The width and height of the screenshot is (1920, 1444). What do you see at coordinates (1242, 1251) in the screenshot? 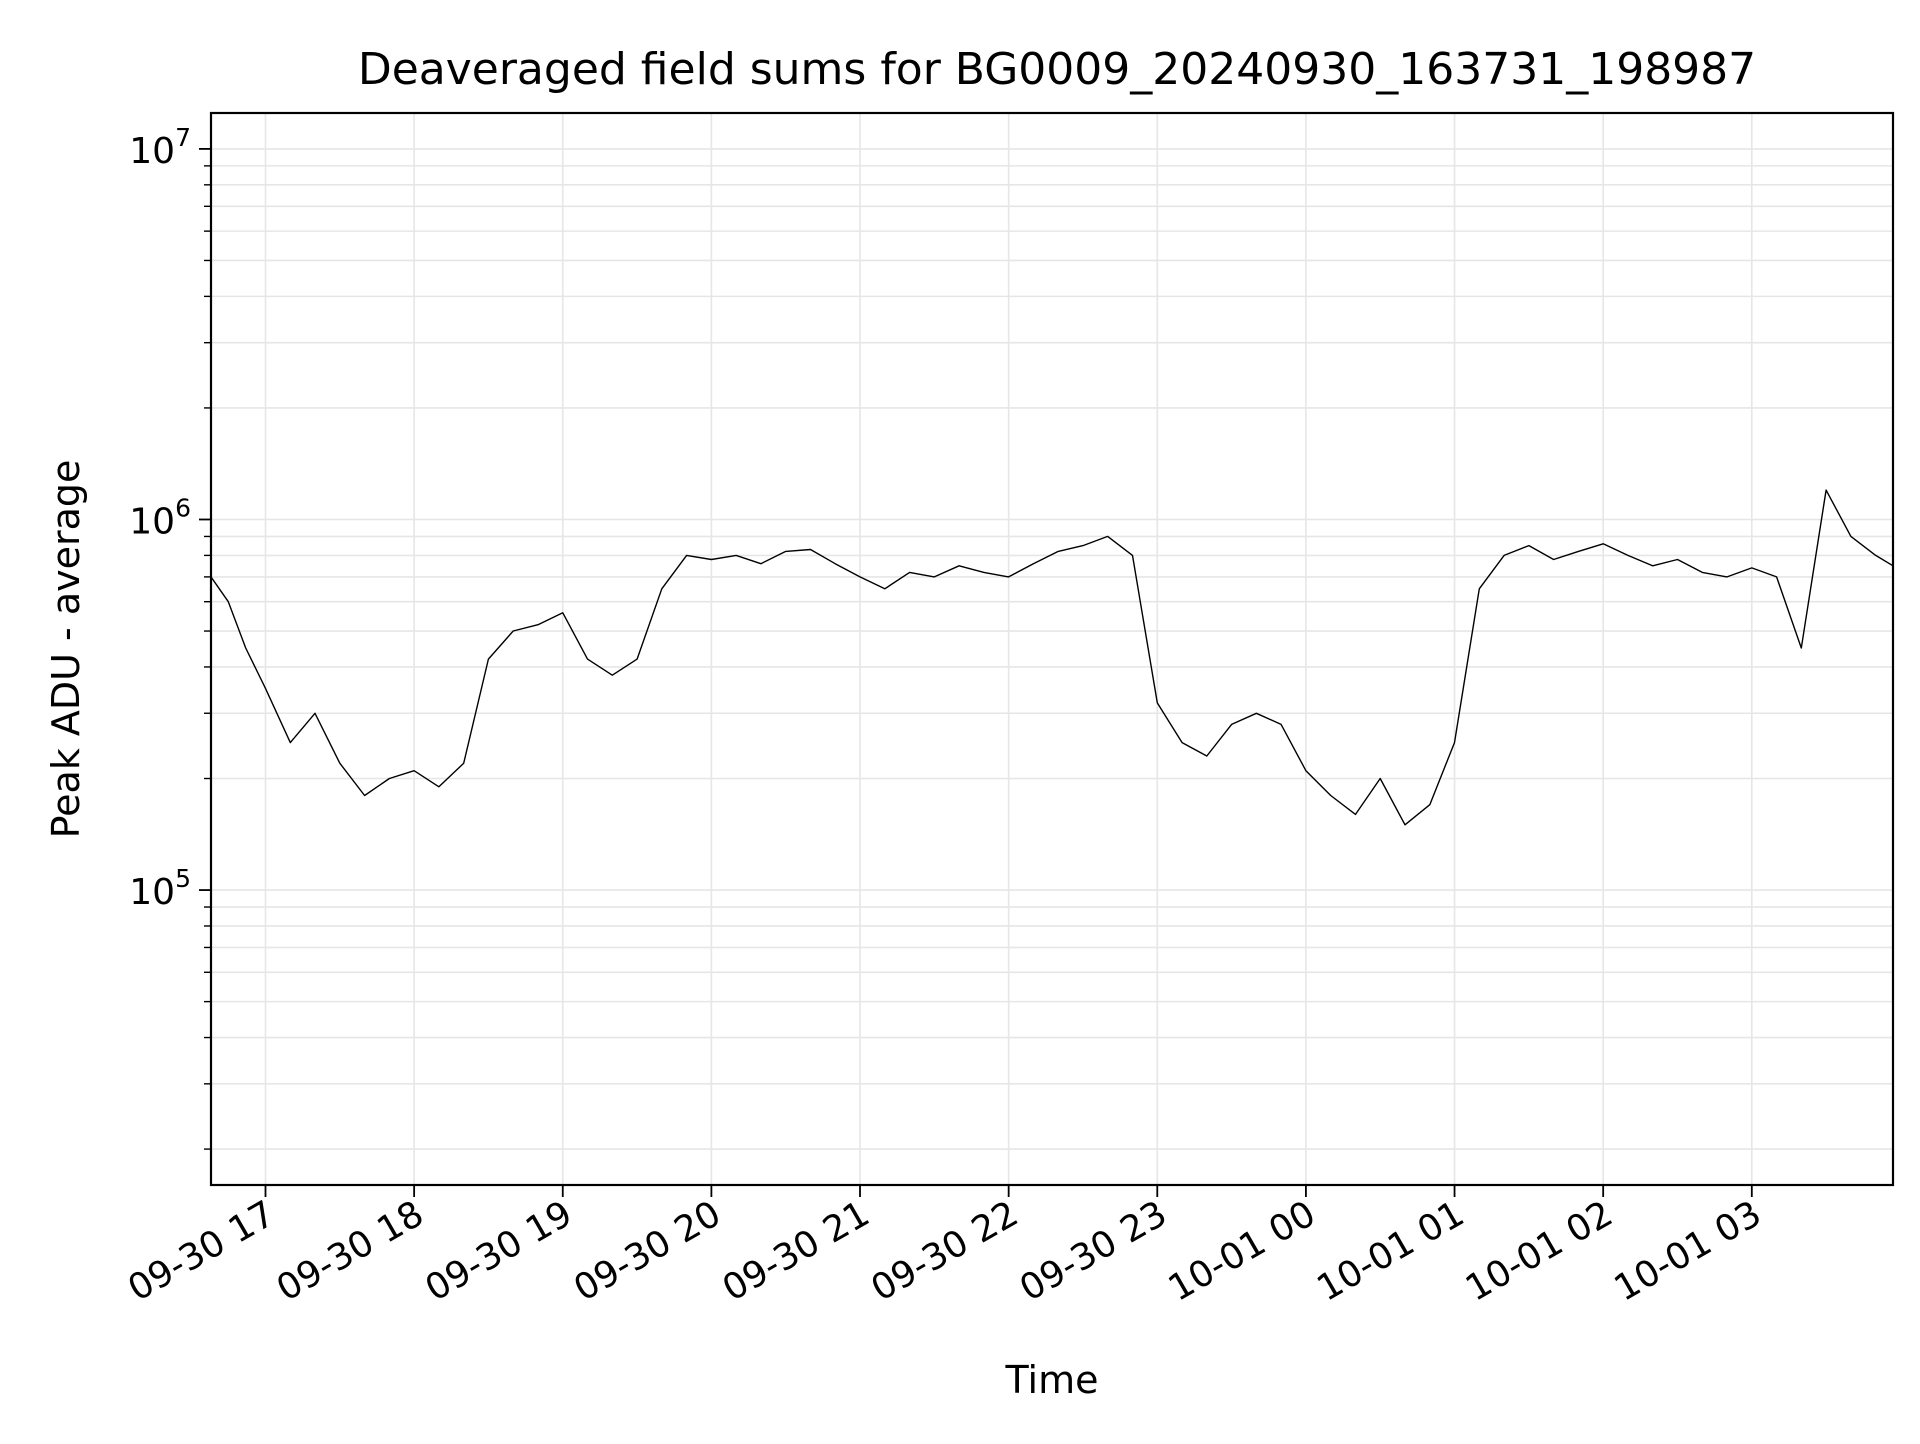
I see `x-tick-label: 10-01 00` at bounding box center [1242, 1251].